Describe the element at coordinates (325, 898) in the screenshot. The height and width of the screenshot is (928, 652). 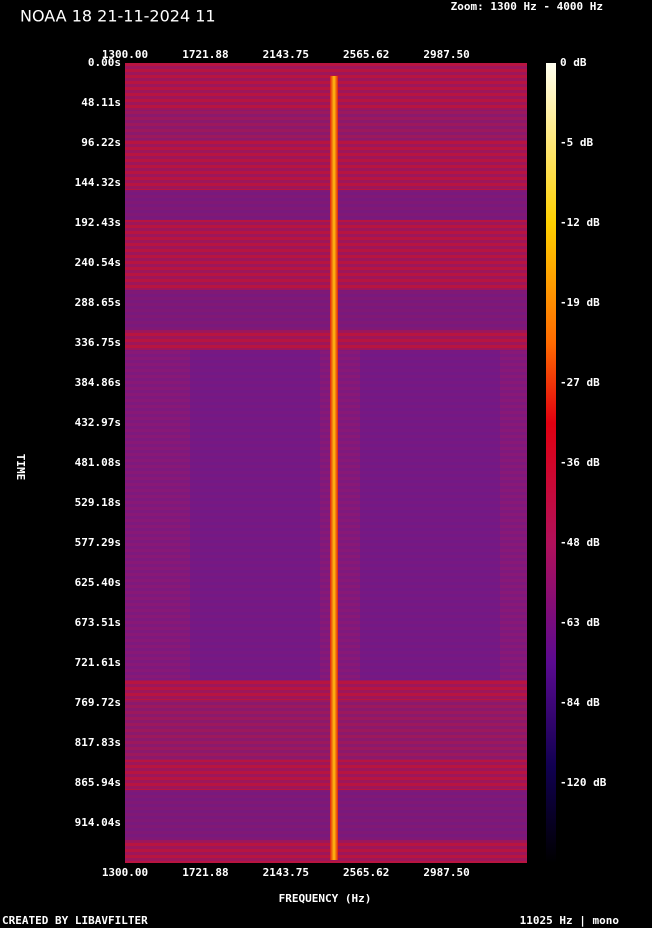
I see `x-axis-label: FREQUENCY (Hz)` at that location.